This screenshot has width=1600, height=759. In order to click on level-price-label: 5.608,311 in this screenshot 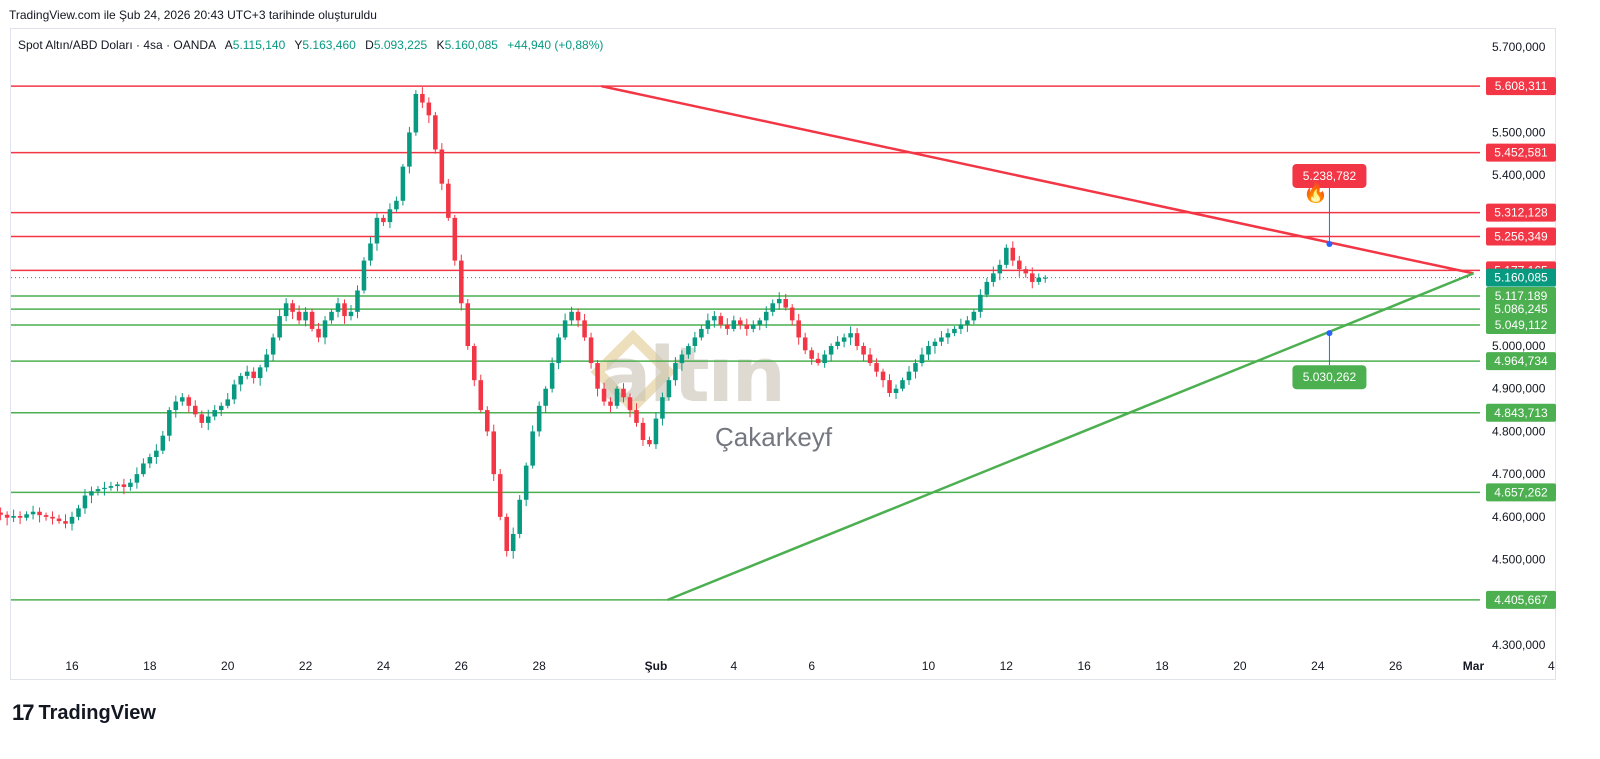, I will do `click(1521, 86)`.